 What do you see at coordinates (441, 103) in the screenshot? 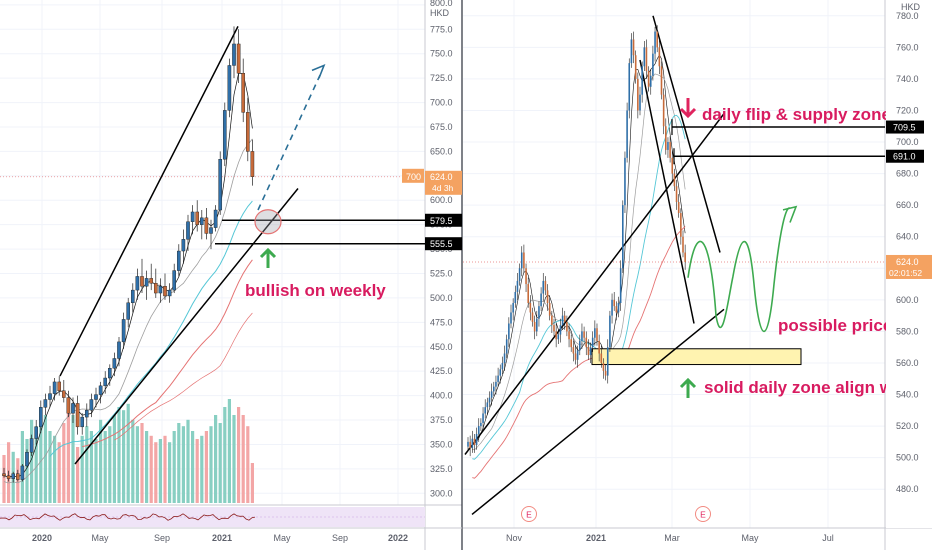
I see `weekly-price-tick: 700.0` at bounding box center [441, 103].